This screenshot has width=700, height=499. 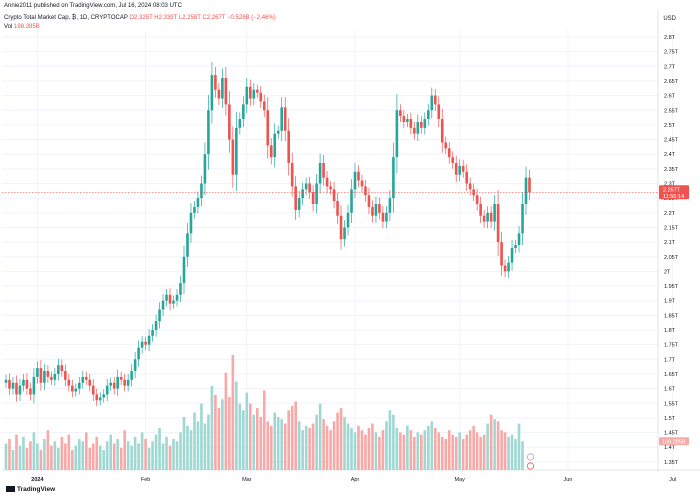 What do you see at coordinates (27, 27) in the screenshot?
I see `volume-value: 198.285B` at bounding box center [27, 27].